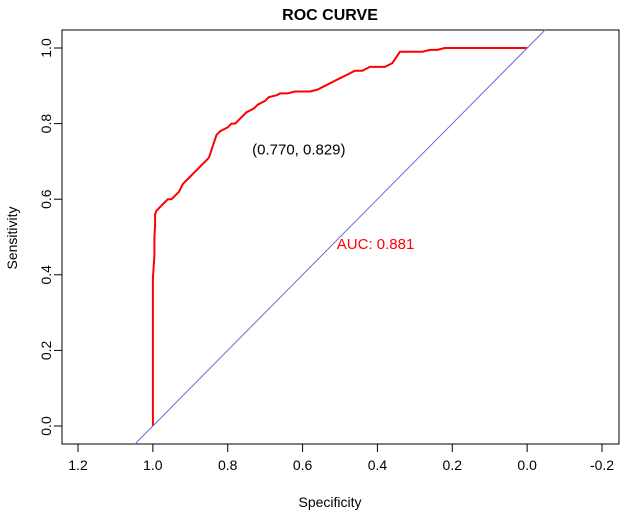 This screenshot has width=630, height=527. I want to click on y-tick-label: 1.0, so click(46, 48).